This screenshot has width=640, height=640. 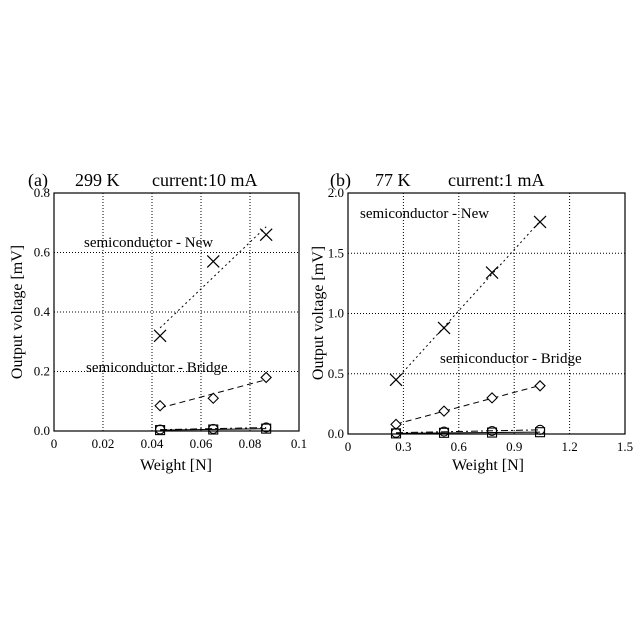 What do you see at coordinates (17, 312) in the screenshot?
I see `panel-a-ylabel: Output voltage [mV]` at bounding box center [17, 312].